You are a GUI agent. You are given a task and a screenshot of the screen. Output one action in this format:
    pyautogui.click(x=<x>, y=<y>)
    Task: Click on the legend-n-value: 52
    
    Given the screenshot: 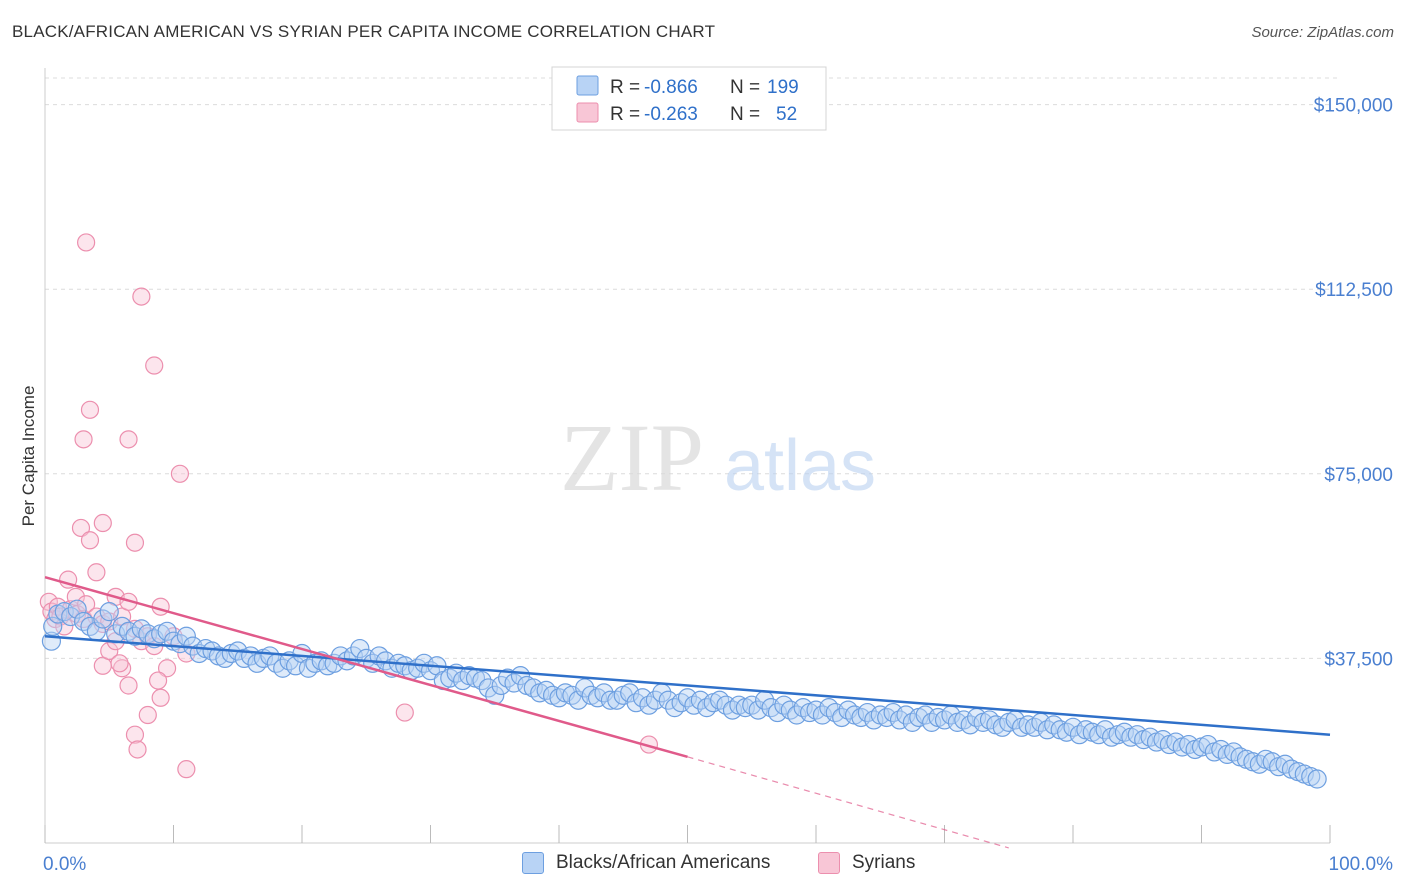 What is the action you would take?
    pyautogui.click(x=786, y=114)
    